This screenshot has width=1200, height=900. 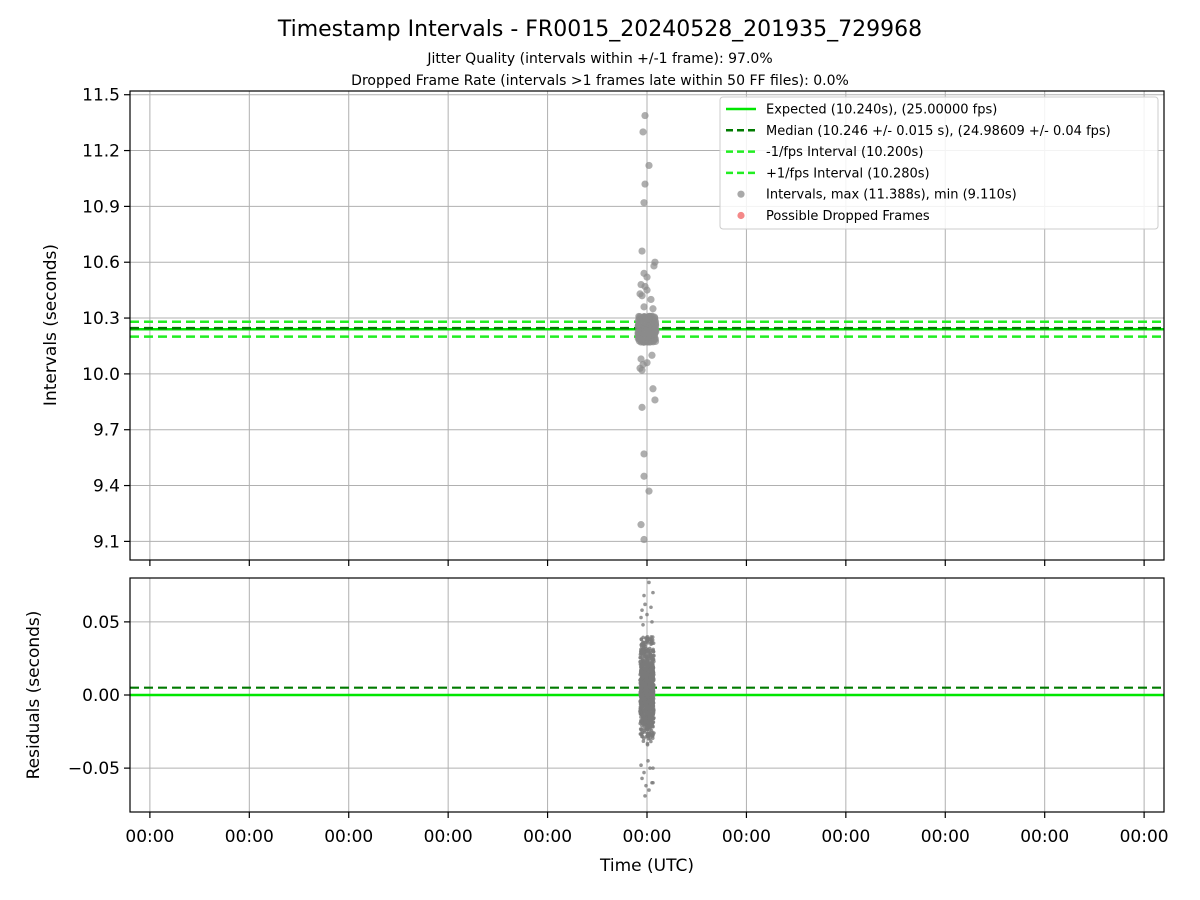 I want to click on intervals-ytick-label: 10.9, so click(x=101, y=207).